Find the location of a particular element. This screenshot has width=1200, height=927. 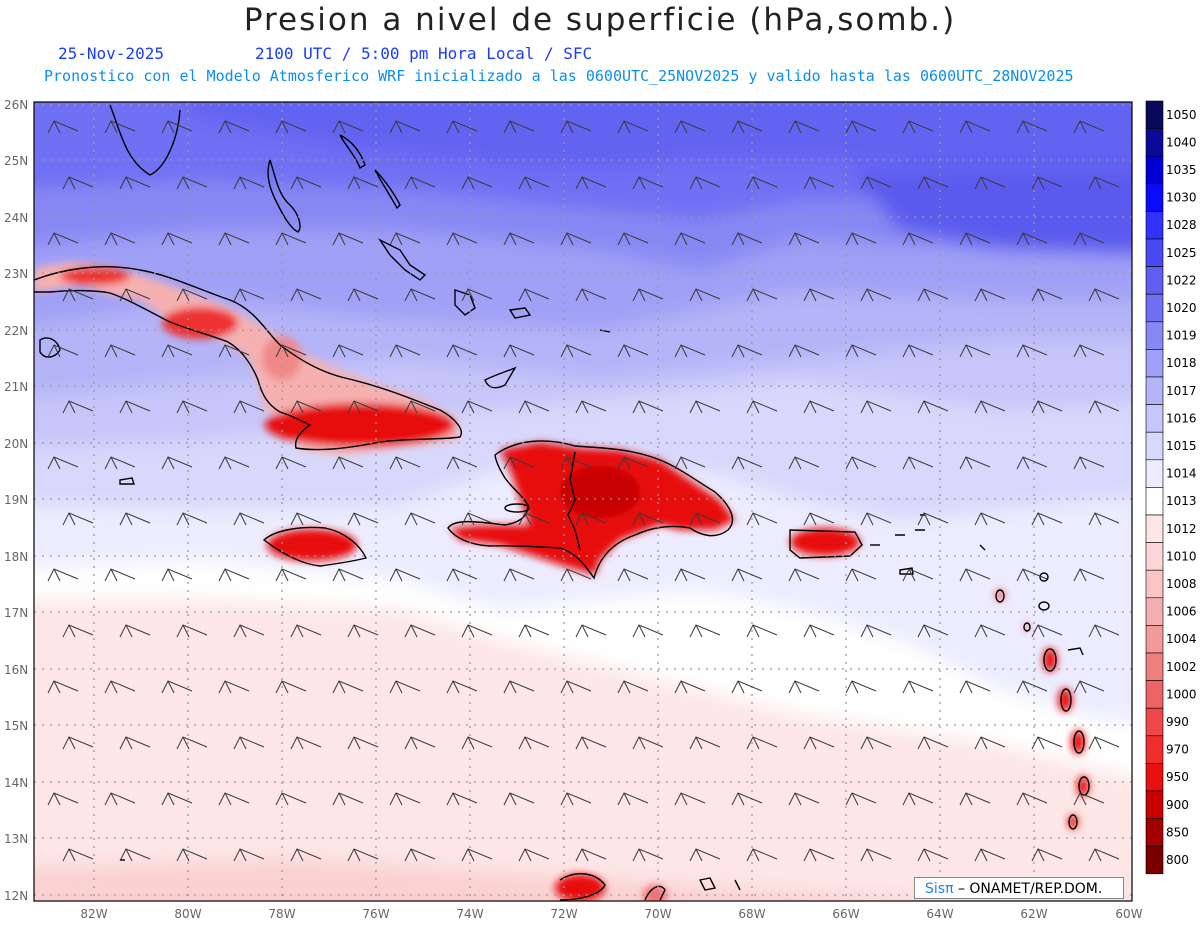

haiti-dr-border is located at coordinates (574, 501).